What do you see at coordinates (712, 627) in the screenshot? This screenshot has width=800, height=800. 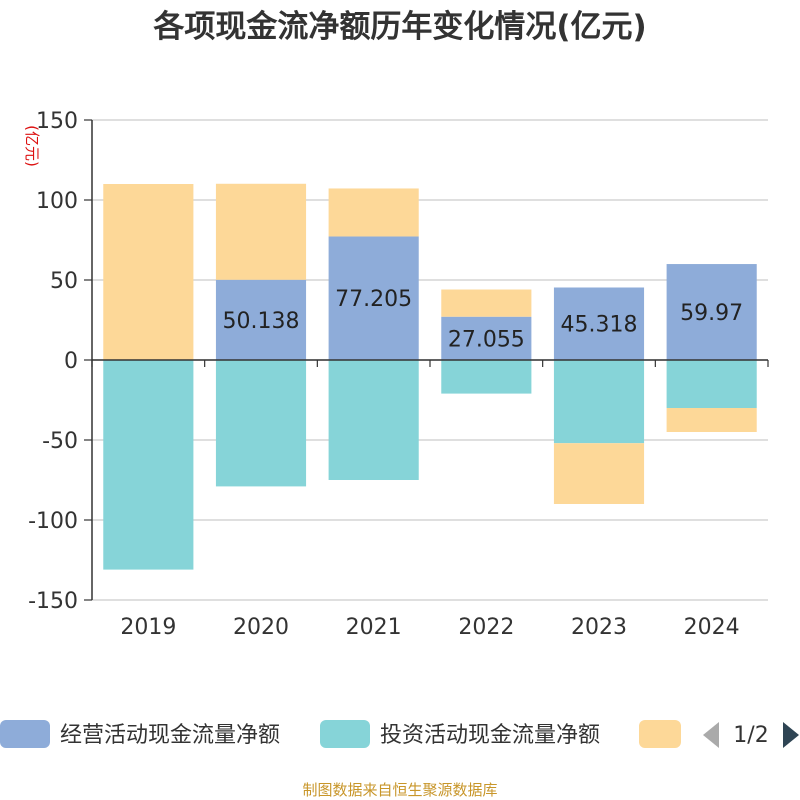 I see `x-tick-label-2024: 2024` at bounding box center [712, 627].